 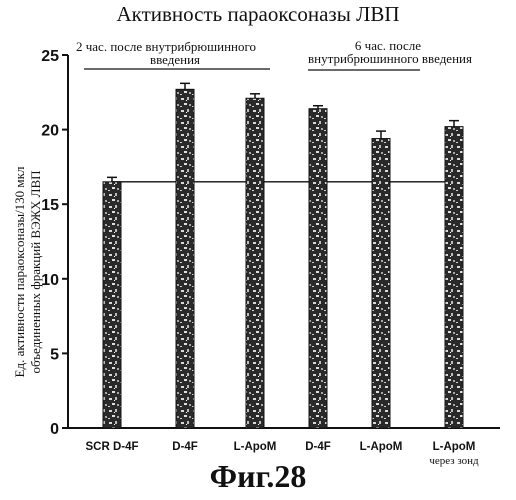 What do you see at coordinates (111, 447) in the screenshot?
I see `x-category-label: SCR D-4F` at bounding box center [111, 447].